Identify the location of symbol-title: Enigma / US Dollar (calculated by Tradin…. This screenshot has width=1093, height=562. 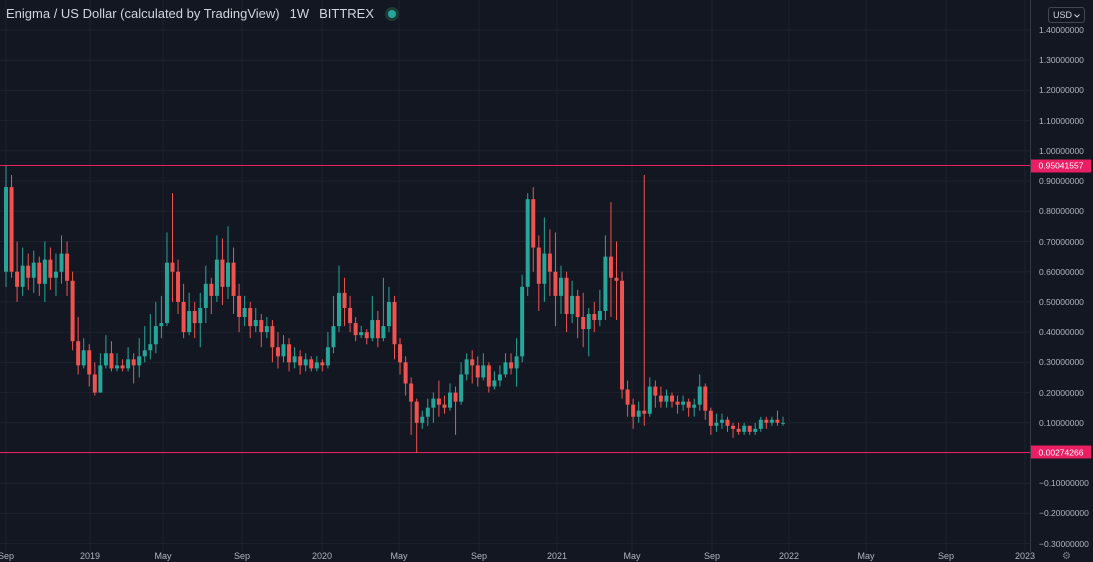
(143, 13).